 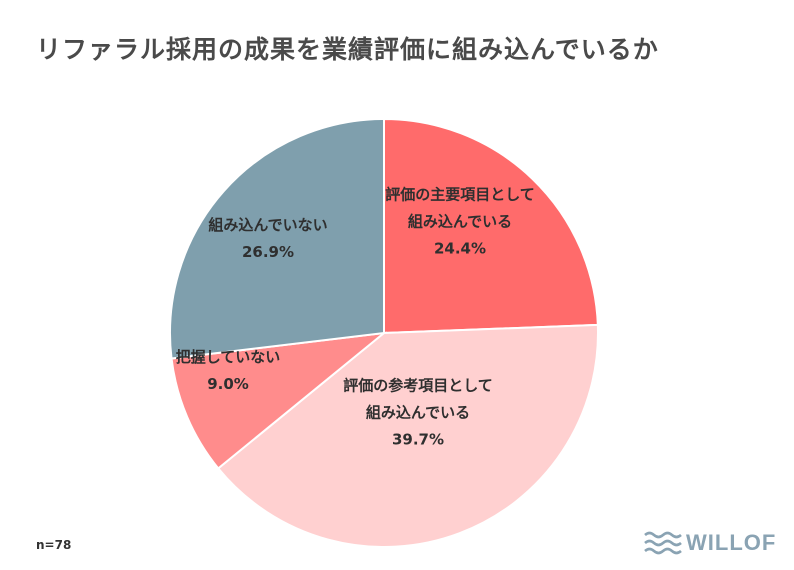 I want to click on slice-value-label-0: 24.4%, so click(x=460, y=249).